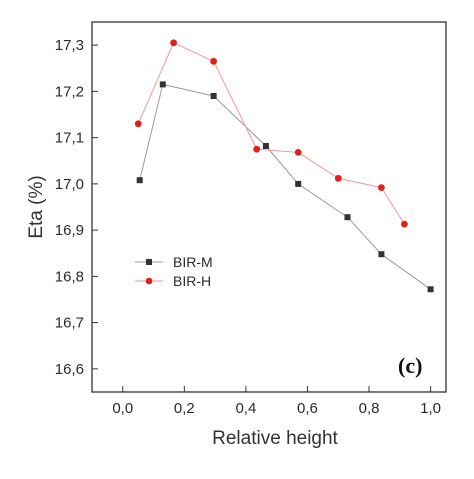 This screenshot has width=474, height=479. I want to click on x-tick-label: 1,0, so click(430, 408).